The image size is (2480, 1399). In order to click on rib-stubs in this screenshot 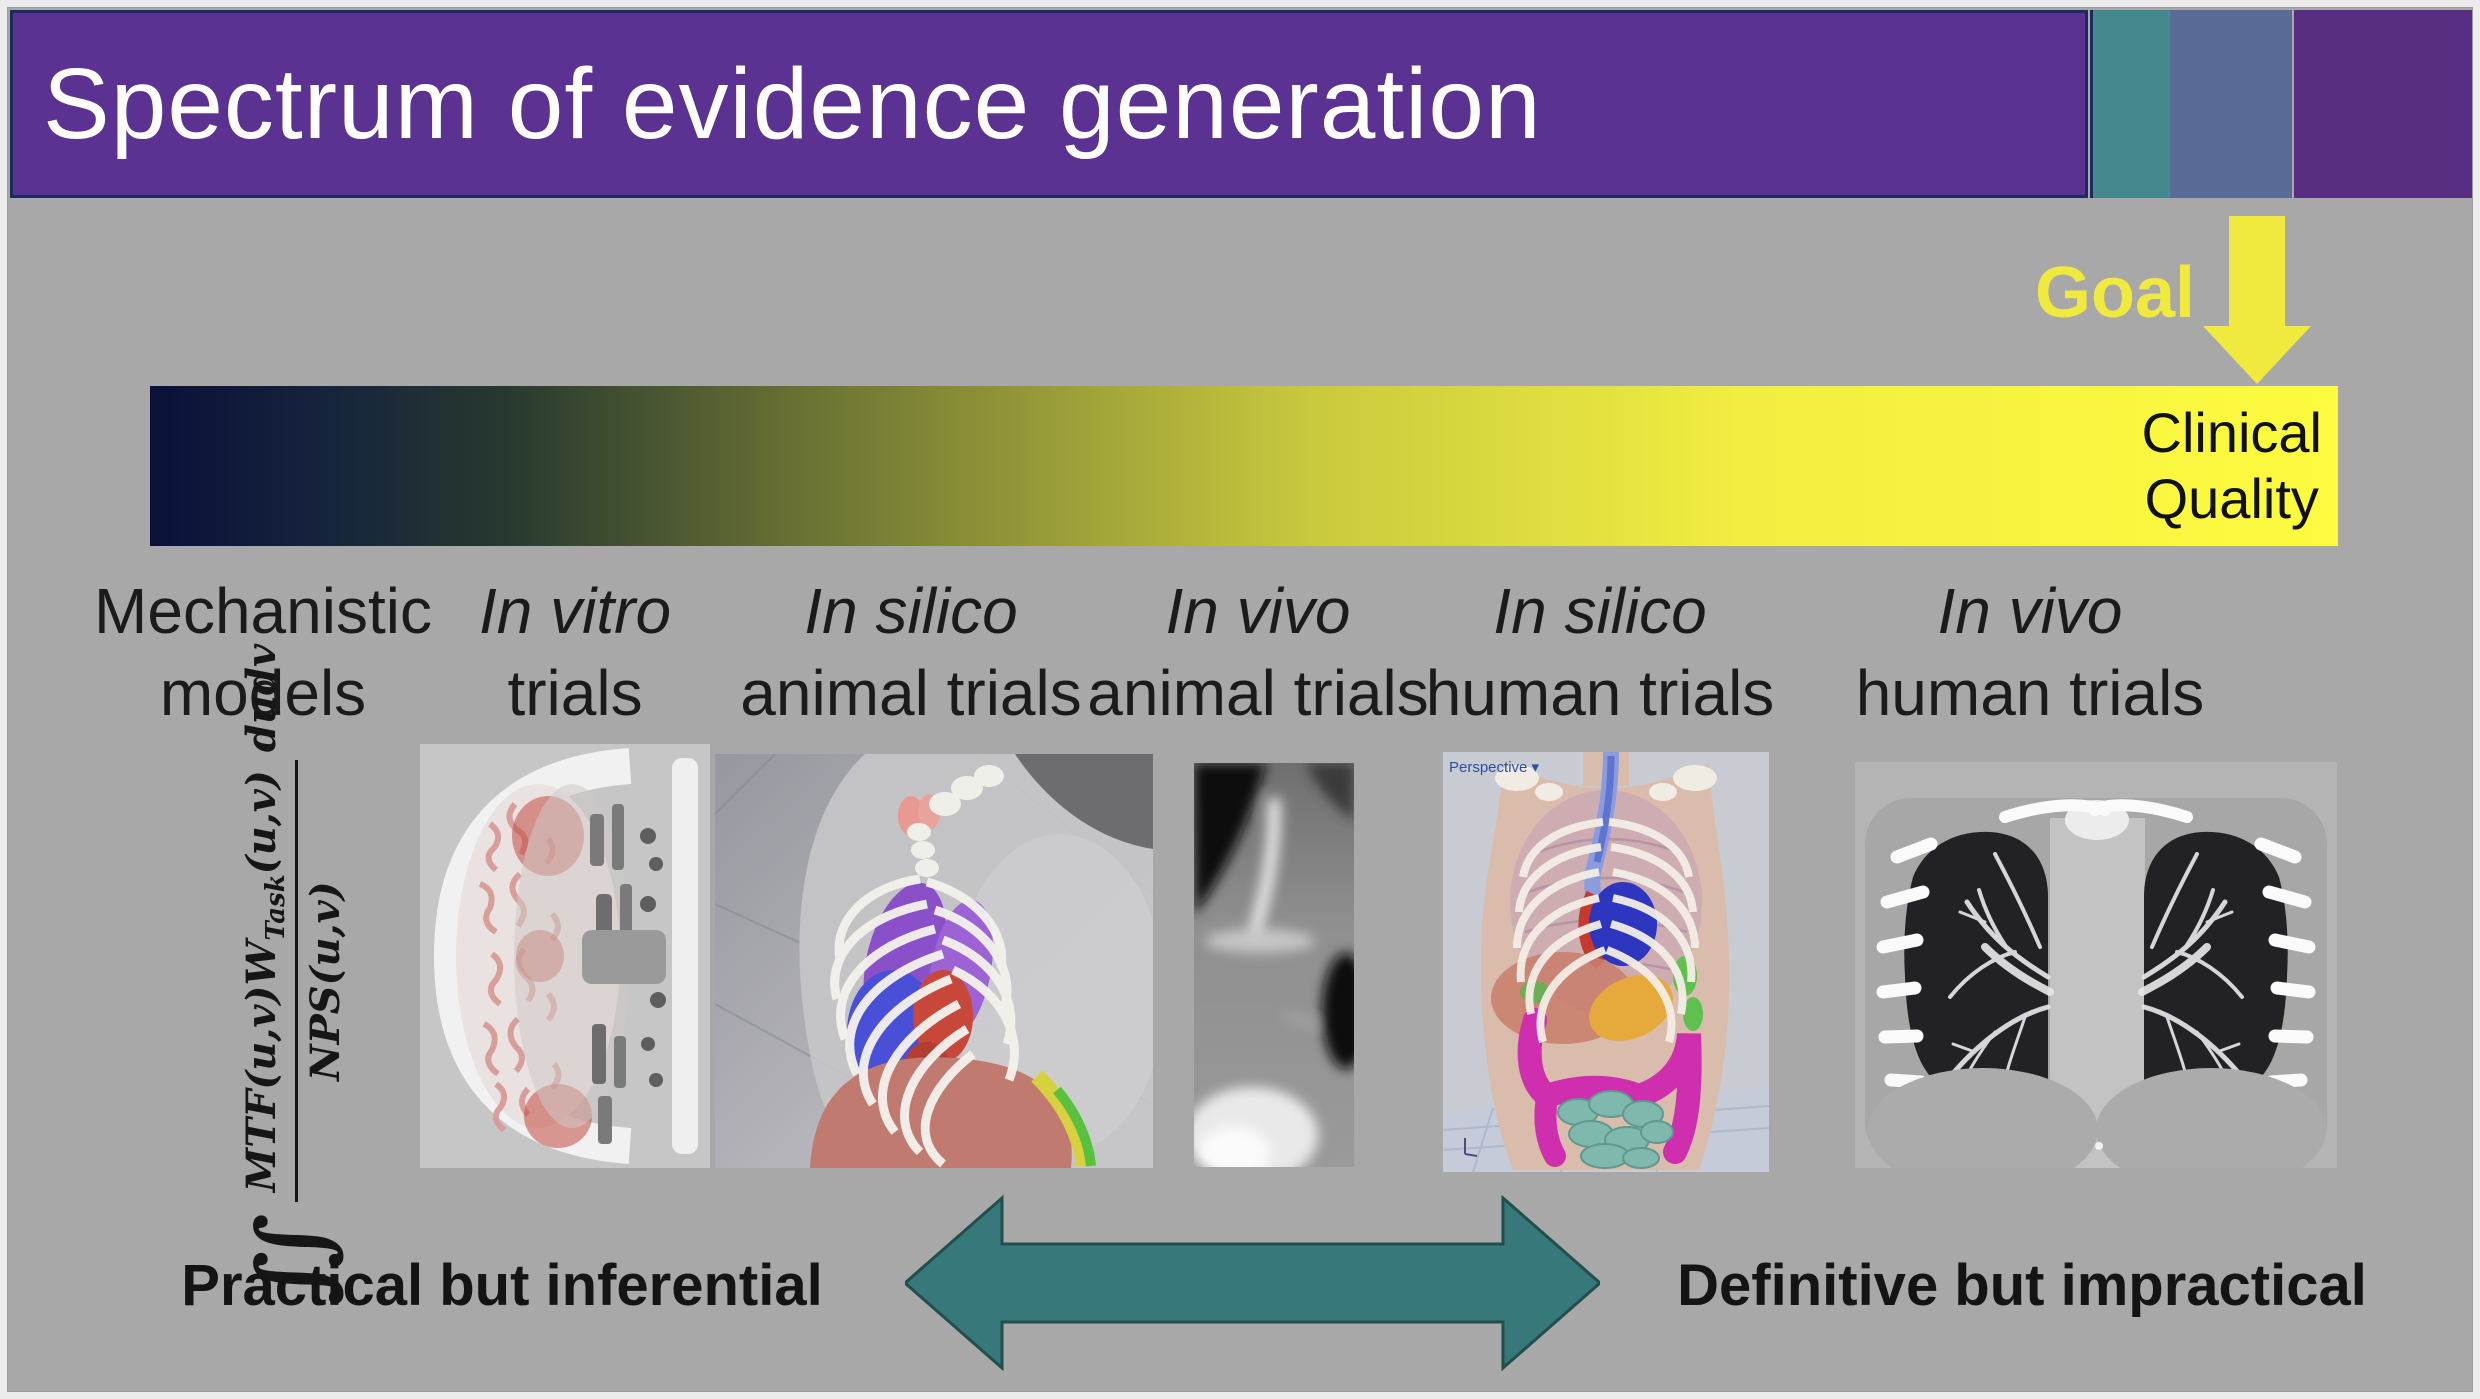, I will do `click(2096, 963)`.